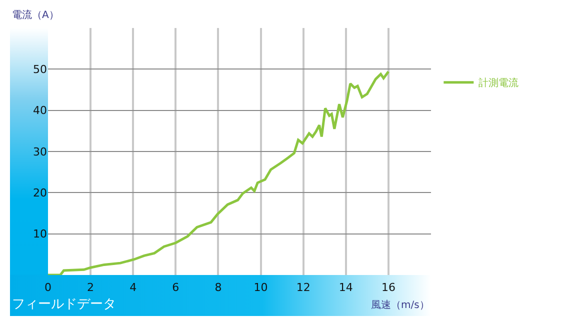 The width and height of the screenshot is (561, 325). What do you see at coordinates (40, 111) in the screenshot?
I see `y-tick-label: 40` at bounding box center [40, 111].